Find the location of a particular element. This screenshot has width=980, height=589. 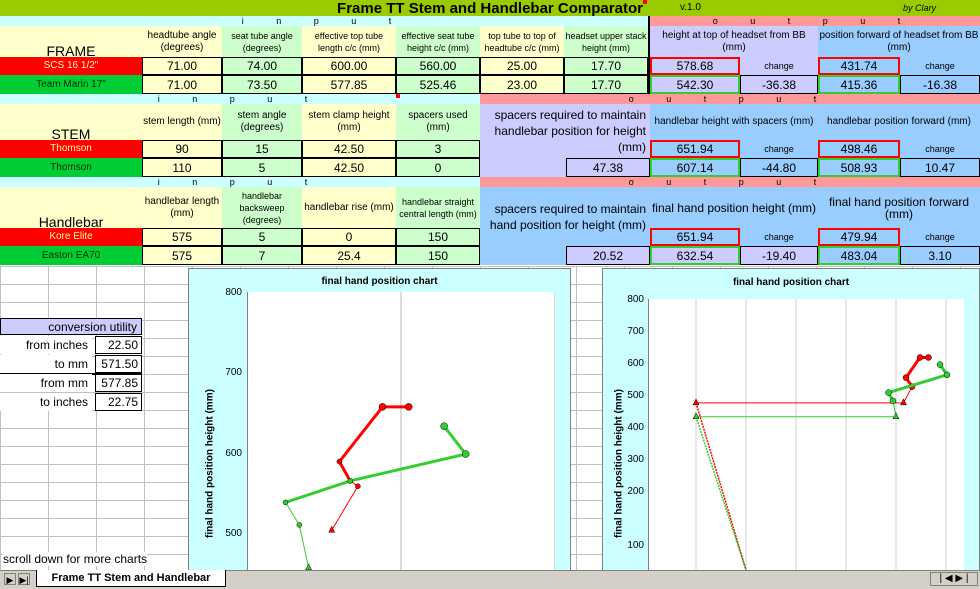

chart1-ytick: 500 is located at coordinates (233, 533).